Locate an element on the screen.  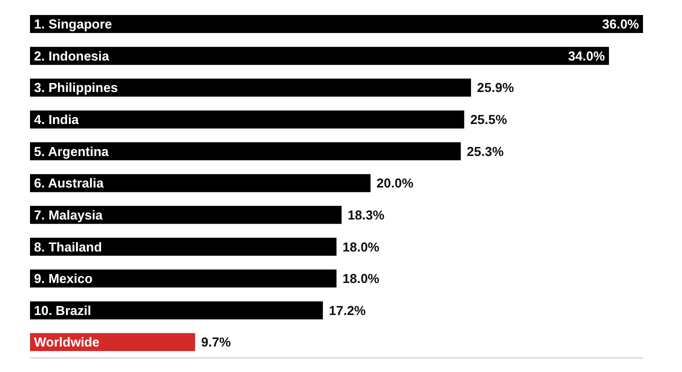
y-tick-label: Worldwide is located at coordinates (67, 342).